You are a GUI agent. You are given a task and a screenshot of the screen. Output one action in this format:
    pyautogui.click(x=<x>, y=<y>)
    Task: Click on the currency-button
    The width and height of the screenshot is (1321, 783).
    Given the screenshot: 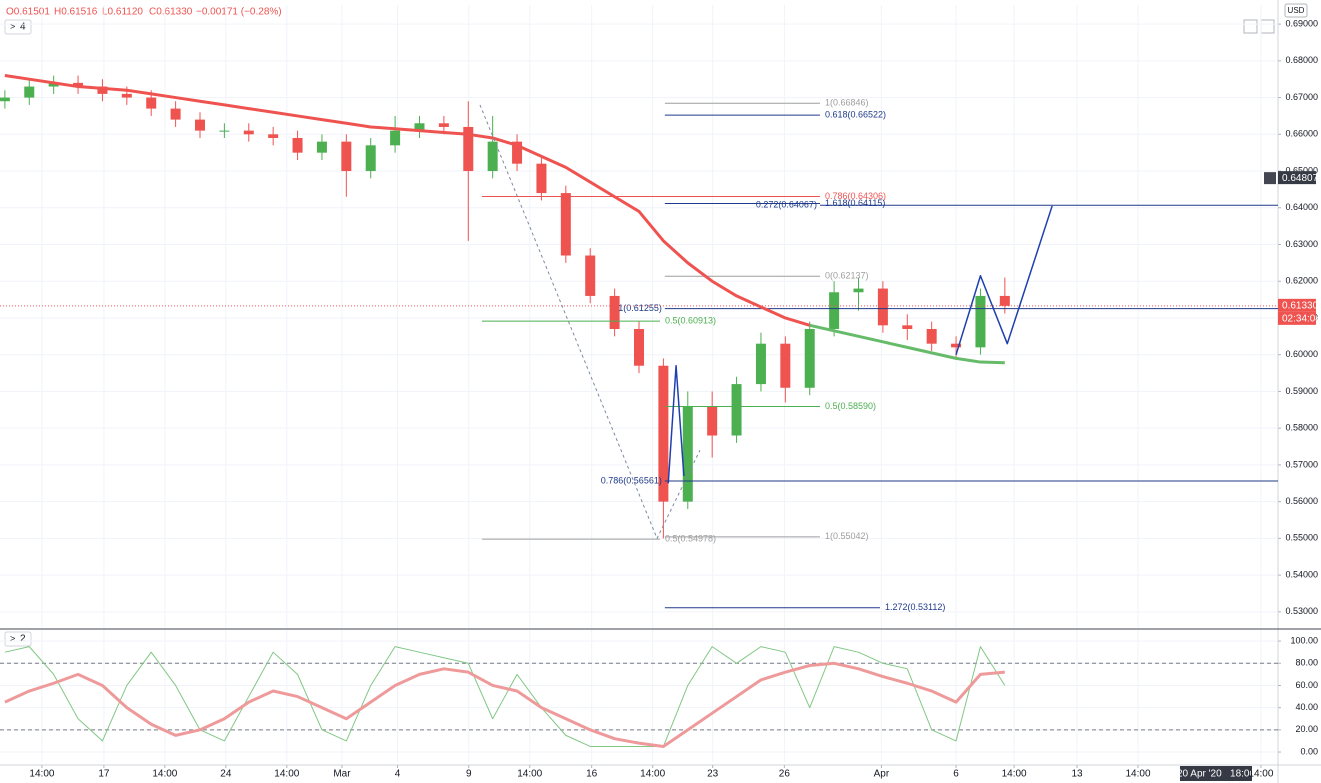 What is the action you would take?
    pyautogui.click(x=1296, y=10)
    